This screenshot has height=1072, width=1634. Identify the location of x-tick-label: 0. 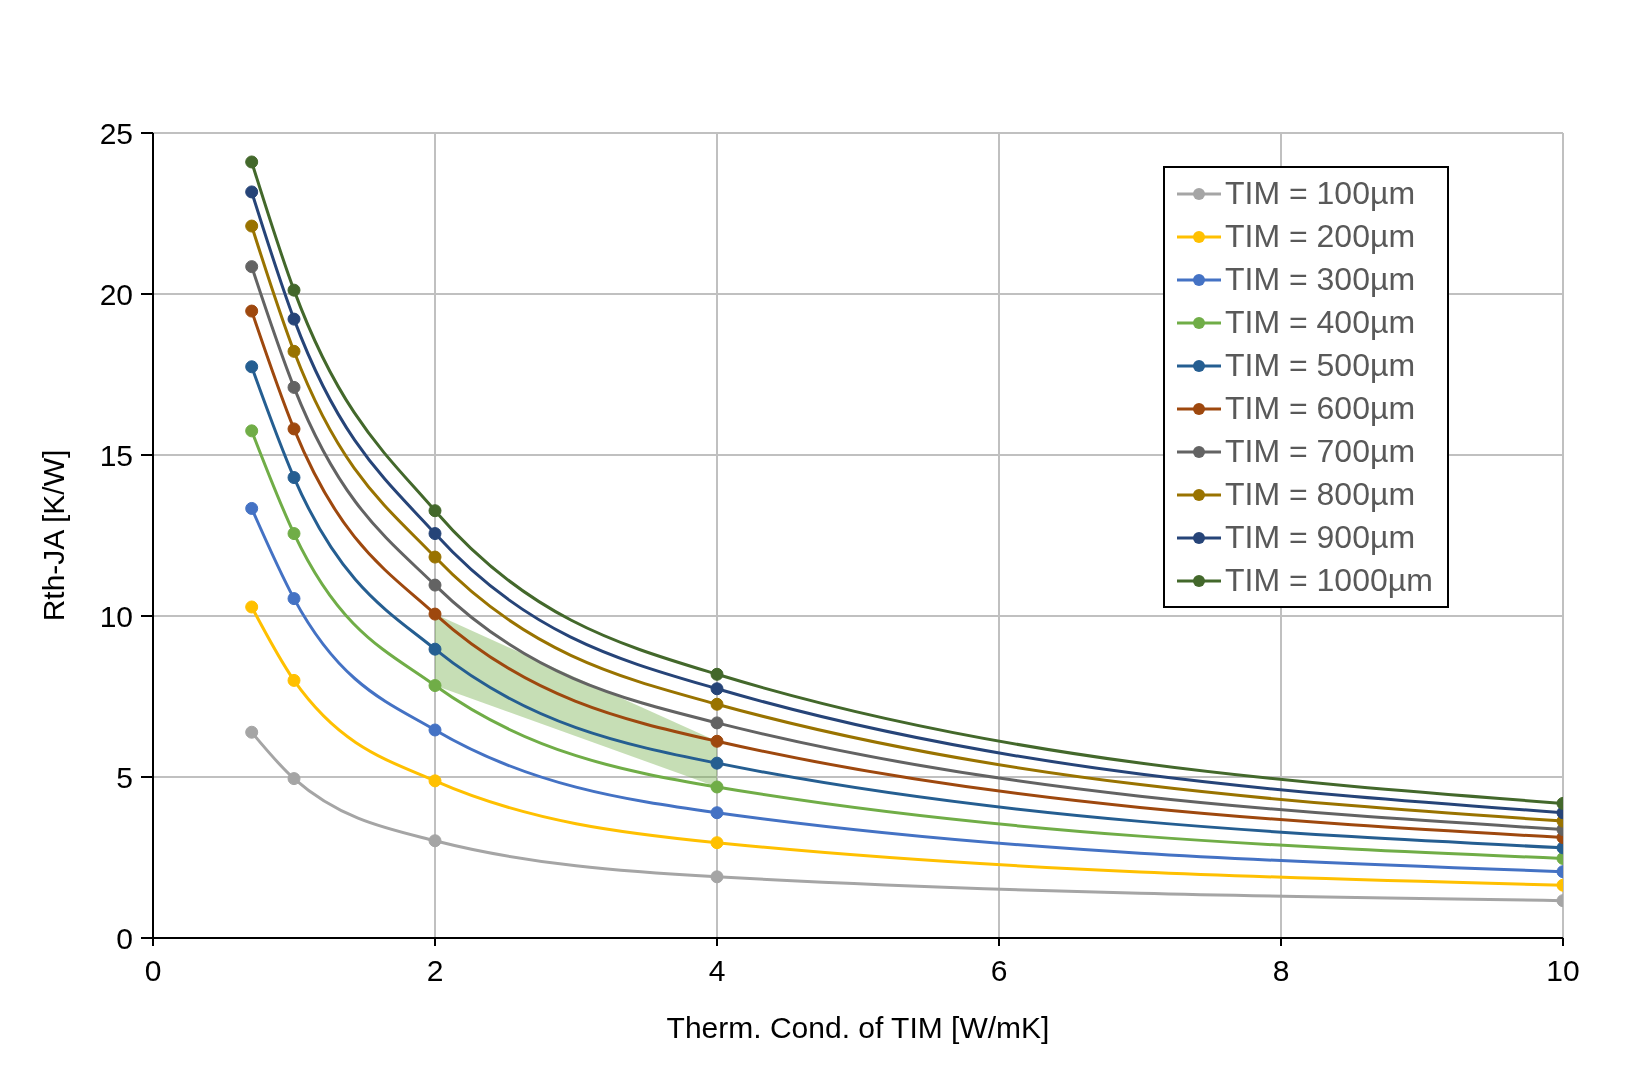
(153, 971).